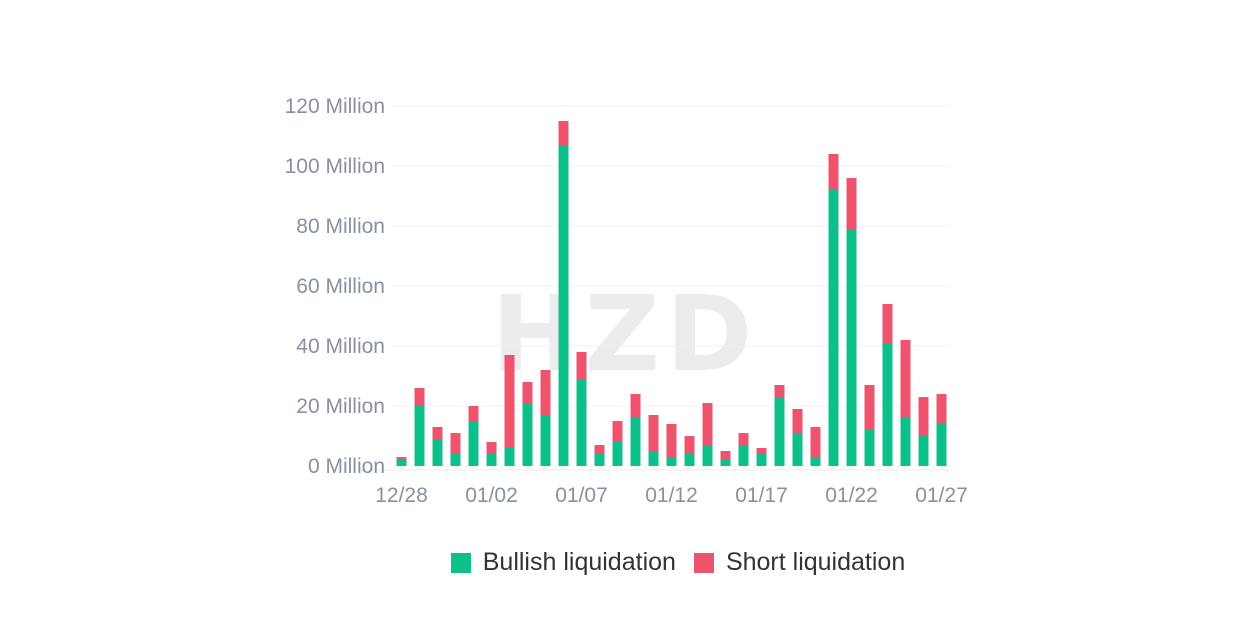 This screenshot has width=1254, height=641. I want to click on x-tick-label: 01/27, so click(941, 495).